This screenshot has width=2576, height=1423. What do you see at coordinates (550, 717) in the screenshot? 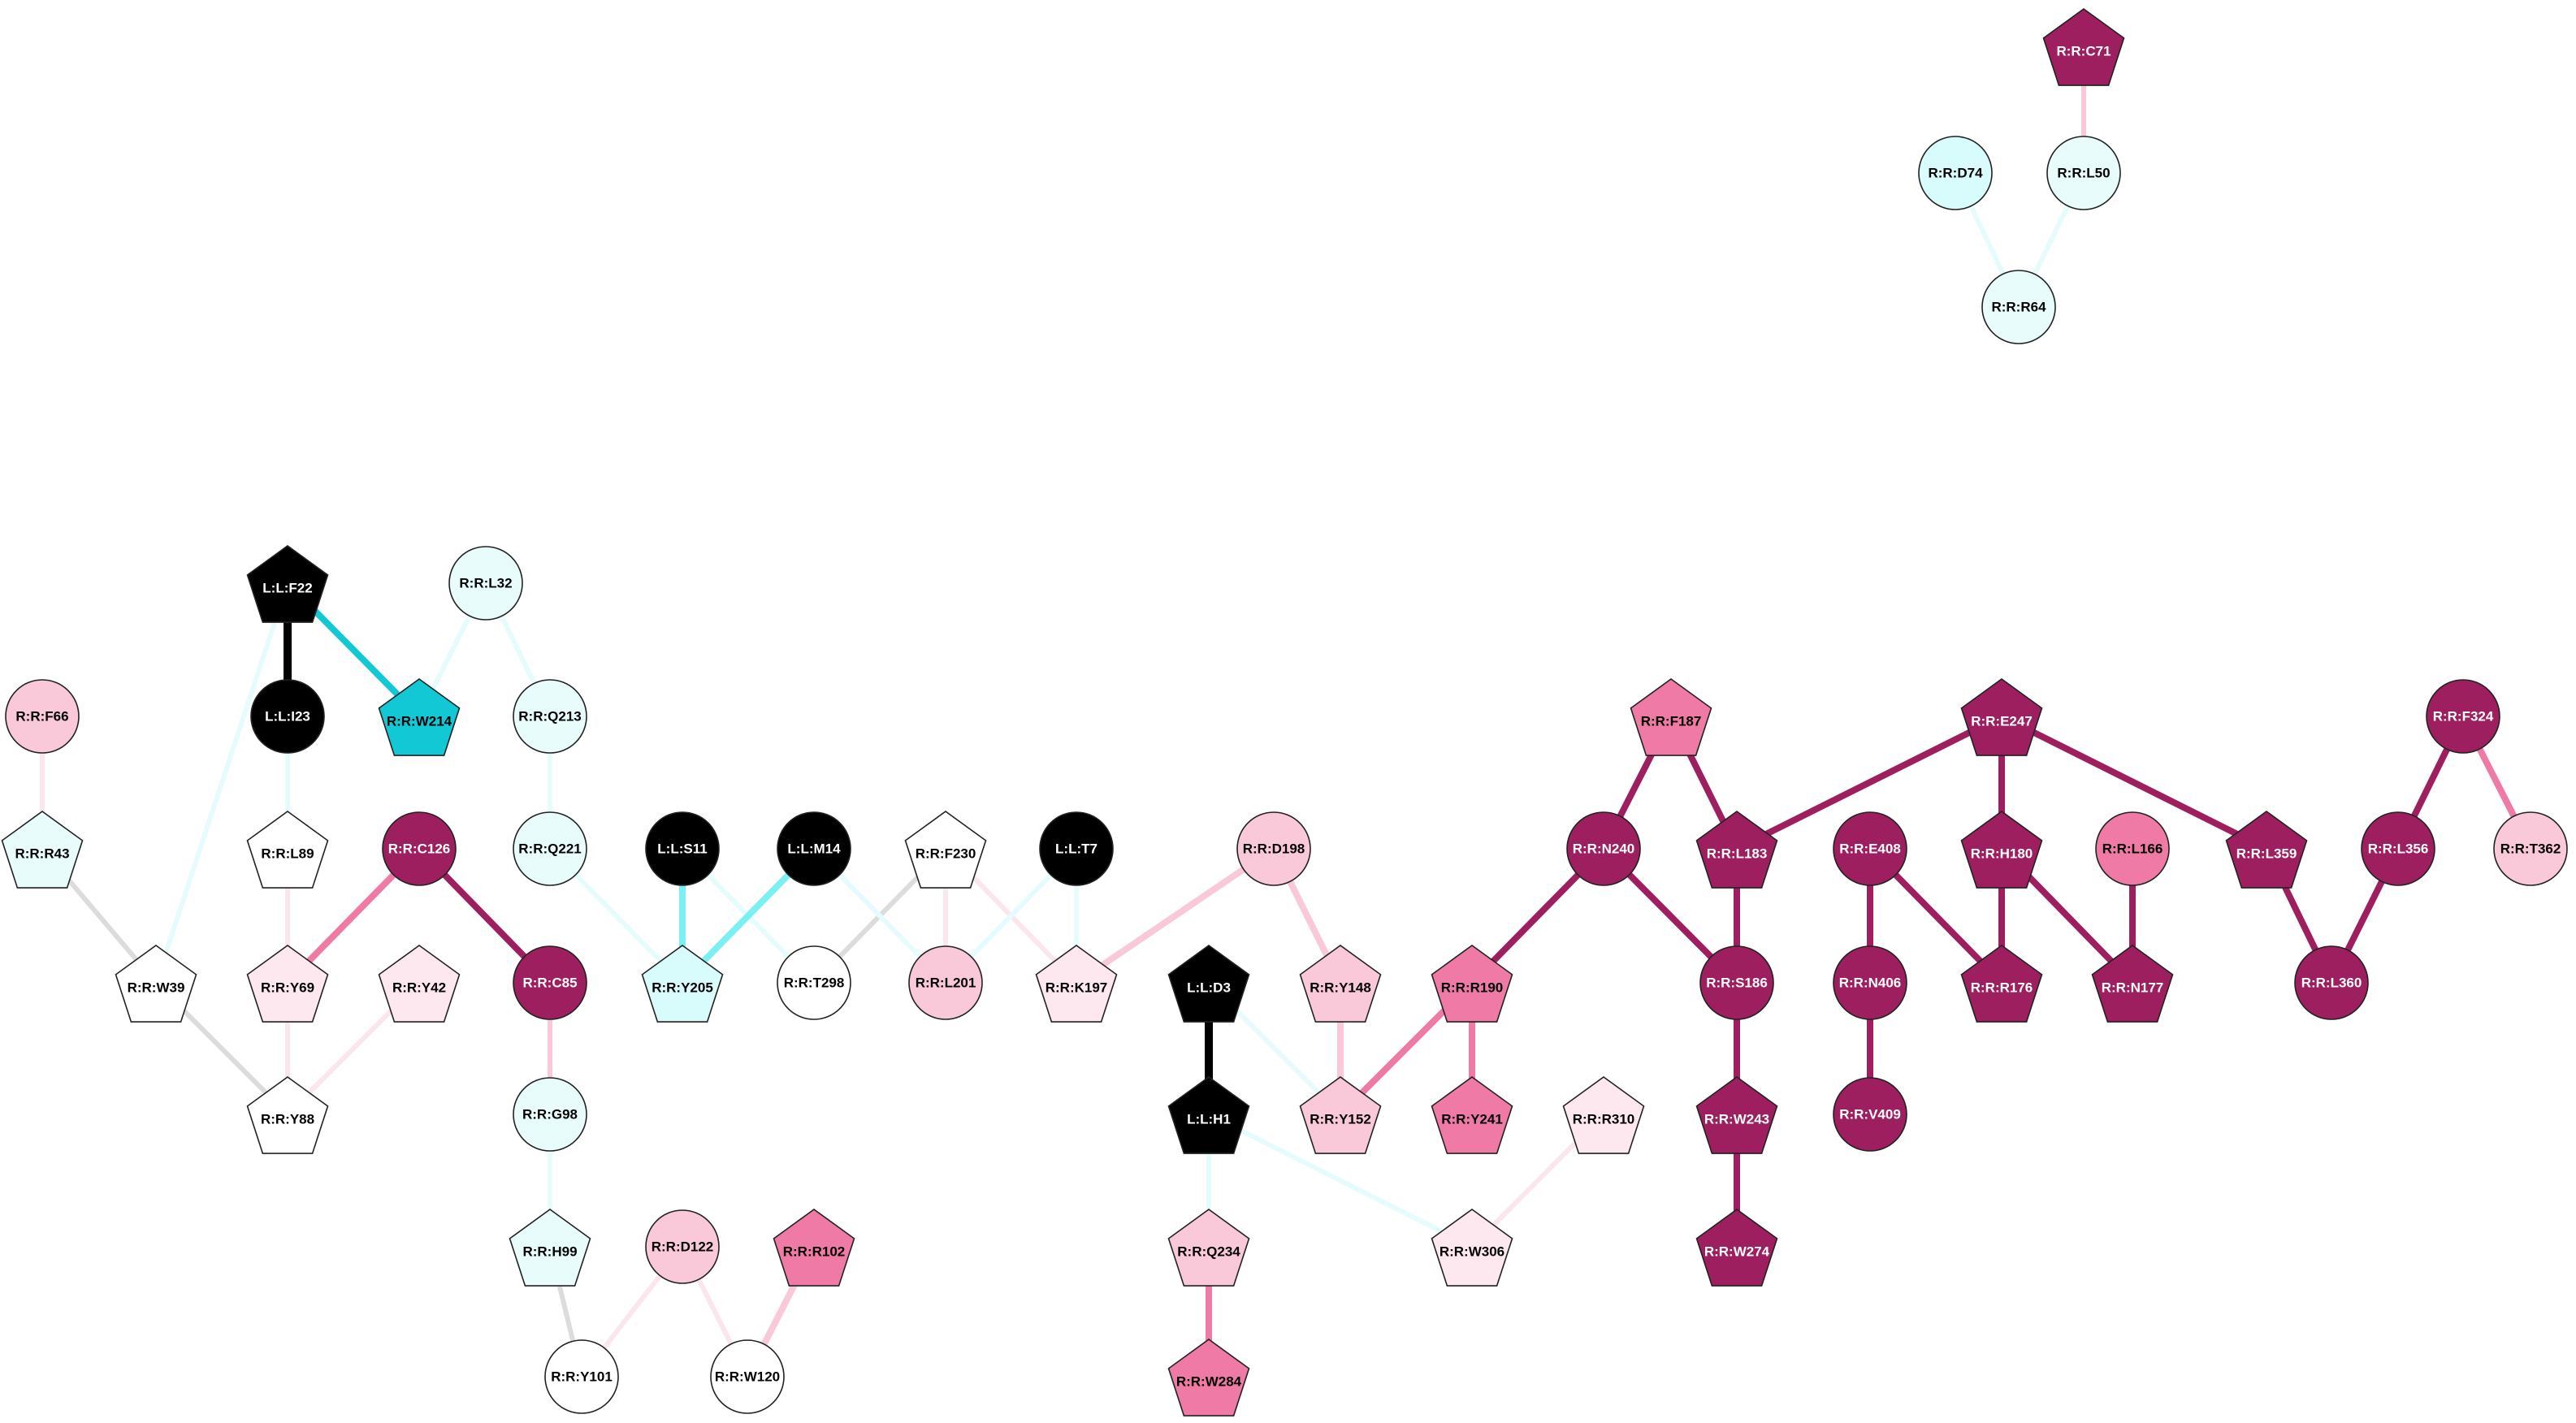
I see `node-r-r-q213: R:R:Q213` at bounding box center [550, 717].